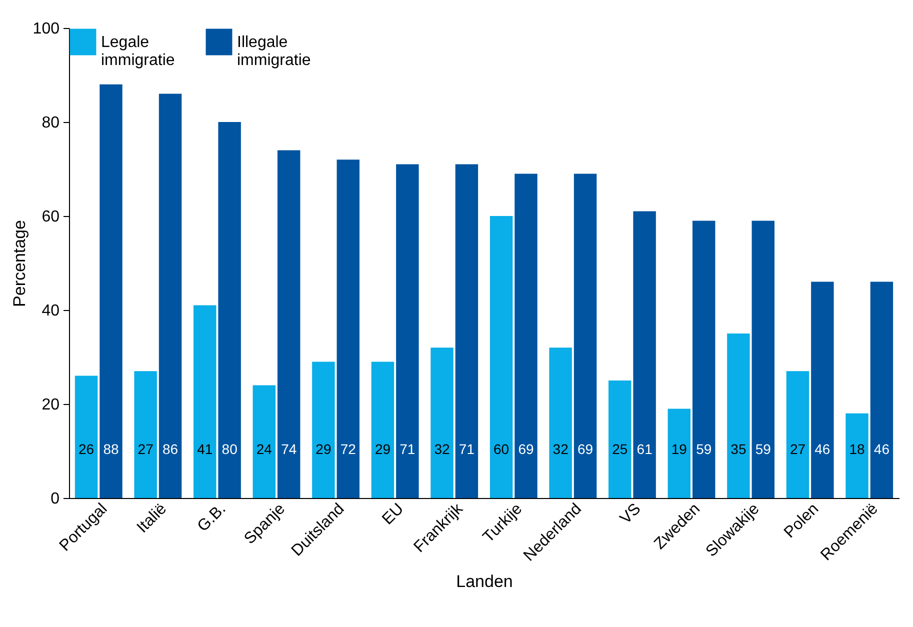 This screenshot has height=627, width=913. I want to click on data-label: 41, so click(205, 449).